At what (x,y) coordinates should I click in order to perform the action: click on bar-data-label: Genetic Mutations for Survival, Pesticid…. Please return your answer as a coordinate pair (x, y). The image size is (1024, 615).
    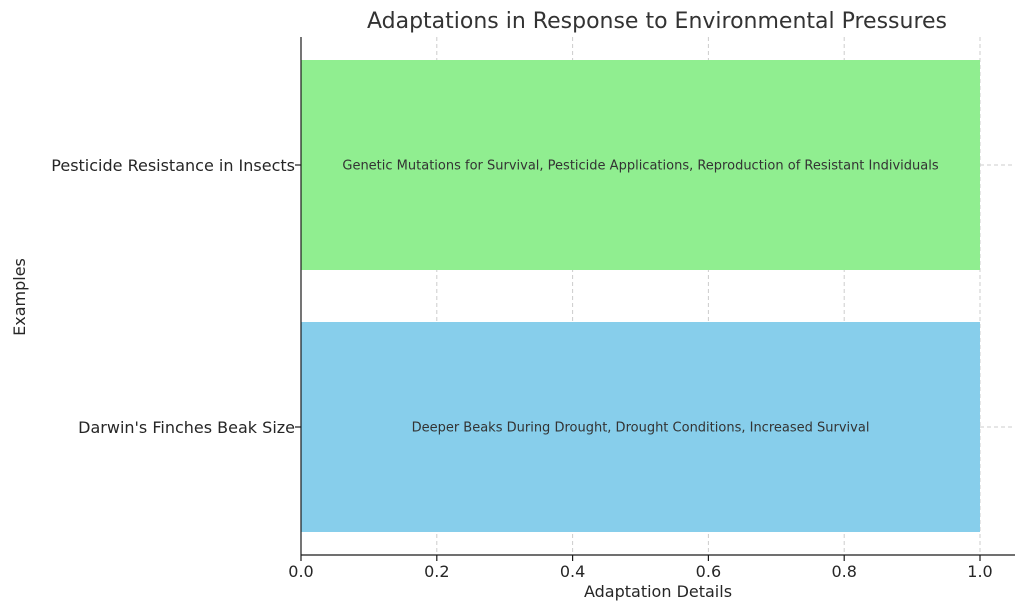
    Looking at the image, I should click on (640, 166).